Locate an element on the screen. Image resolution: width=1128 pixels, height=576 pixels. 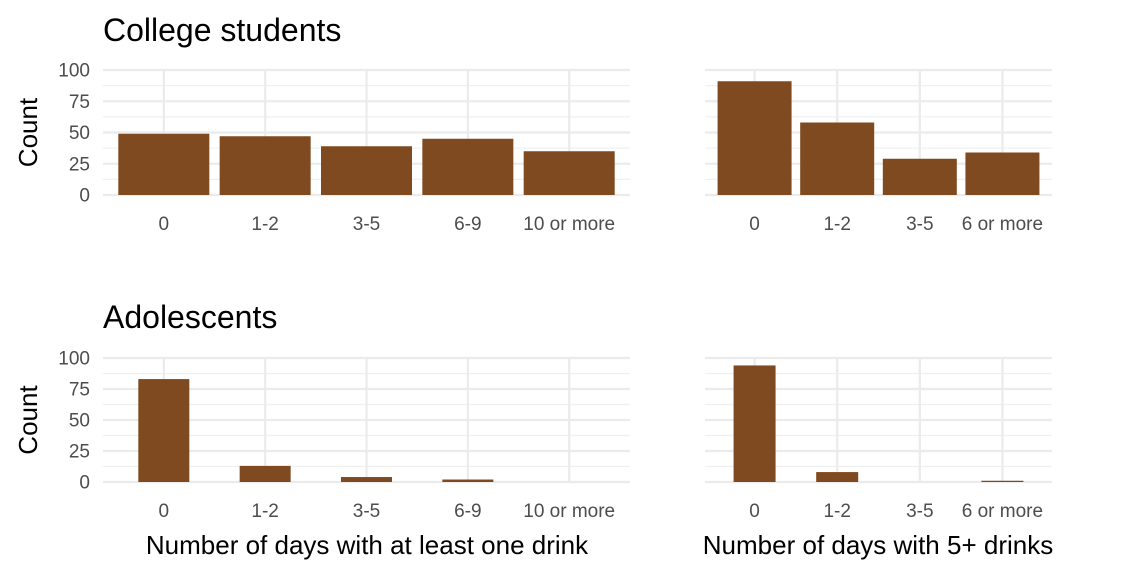
chart-panel-2: 0 1-2 3-5 6 or more is located at coordinates (878, 151).